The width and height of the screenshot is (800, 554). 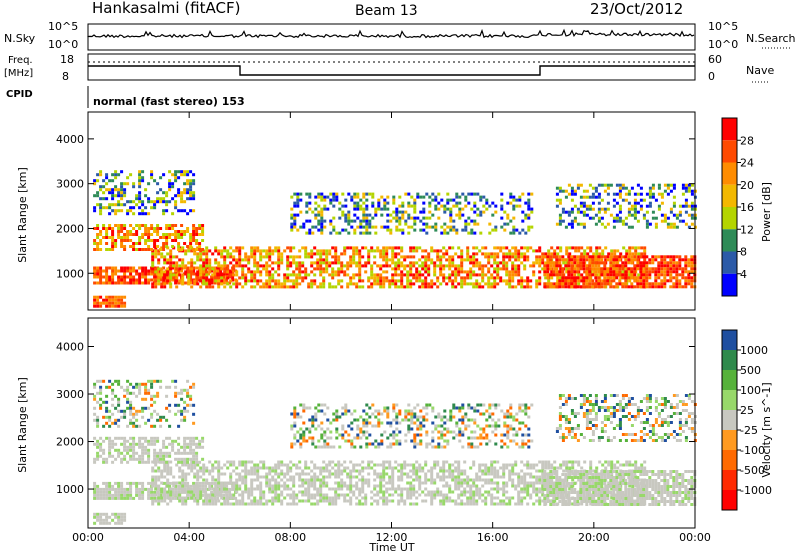 What do you see at coordinates (391, 70) in the screenshot?
I see `freq-trace` at bounding box center [391, 70].